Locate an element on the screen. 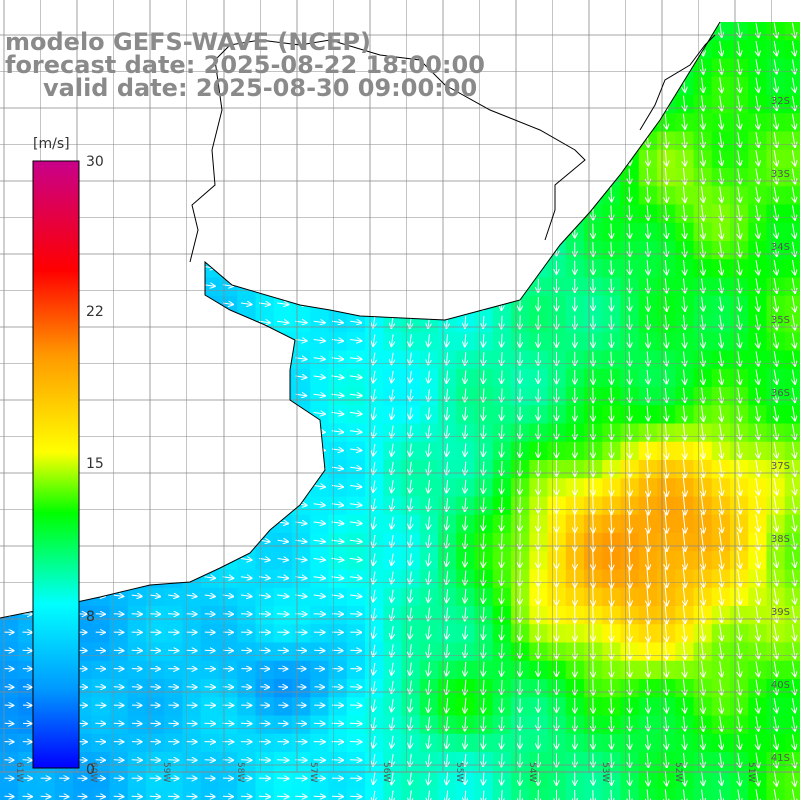  lon-label: 51W is located at coordinates (751, 772).